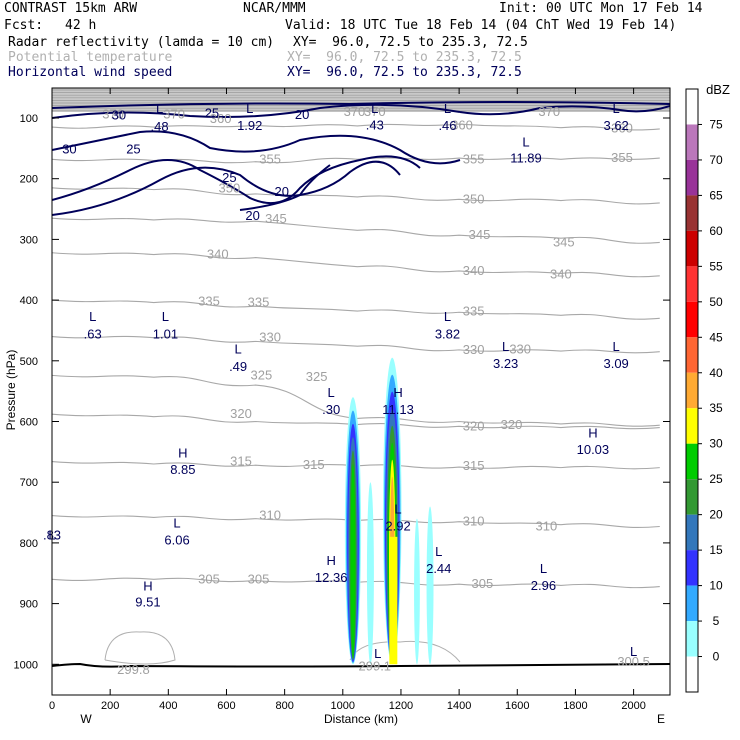 The height and width of the screenshot is (740, 740). What do you see at coordinates (716, 160) in the screenshot?
I see `colorbar-tick-label: 70` at bounding box center [716, 160].